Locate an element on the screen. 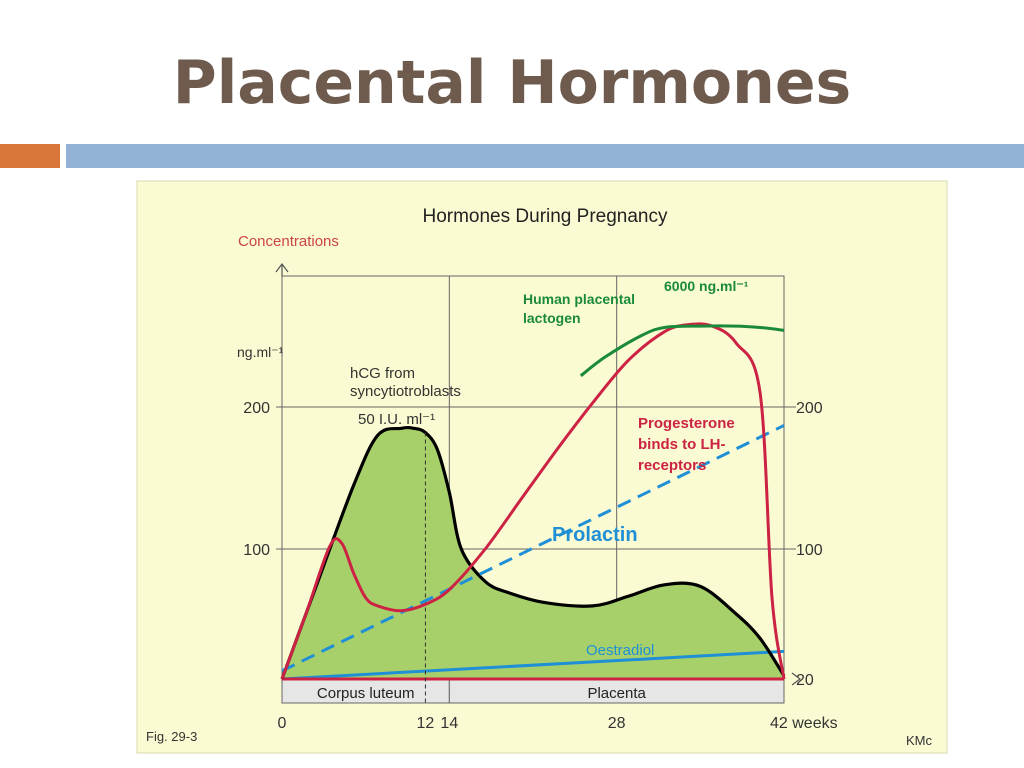 The width and height of the screenshot is (1024, 768). x-tick-label: 0 is located at coordinates (282, 723).